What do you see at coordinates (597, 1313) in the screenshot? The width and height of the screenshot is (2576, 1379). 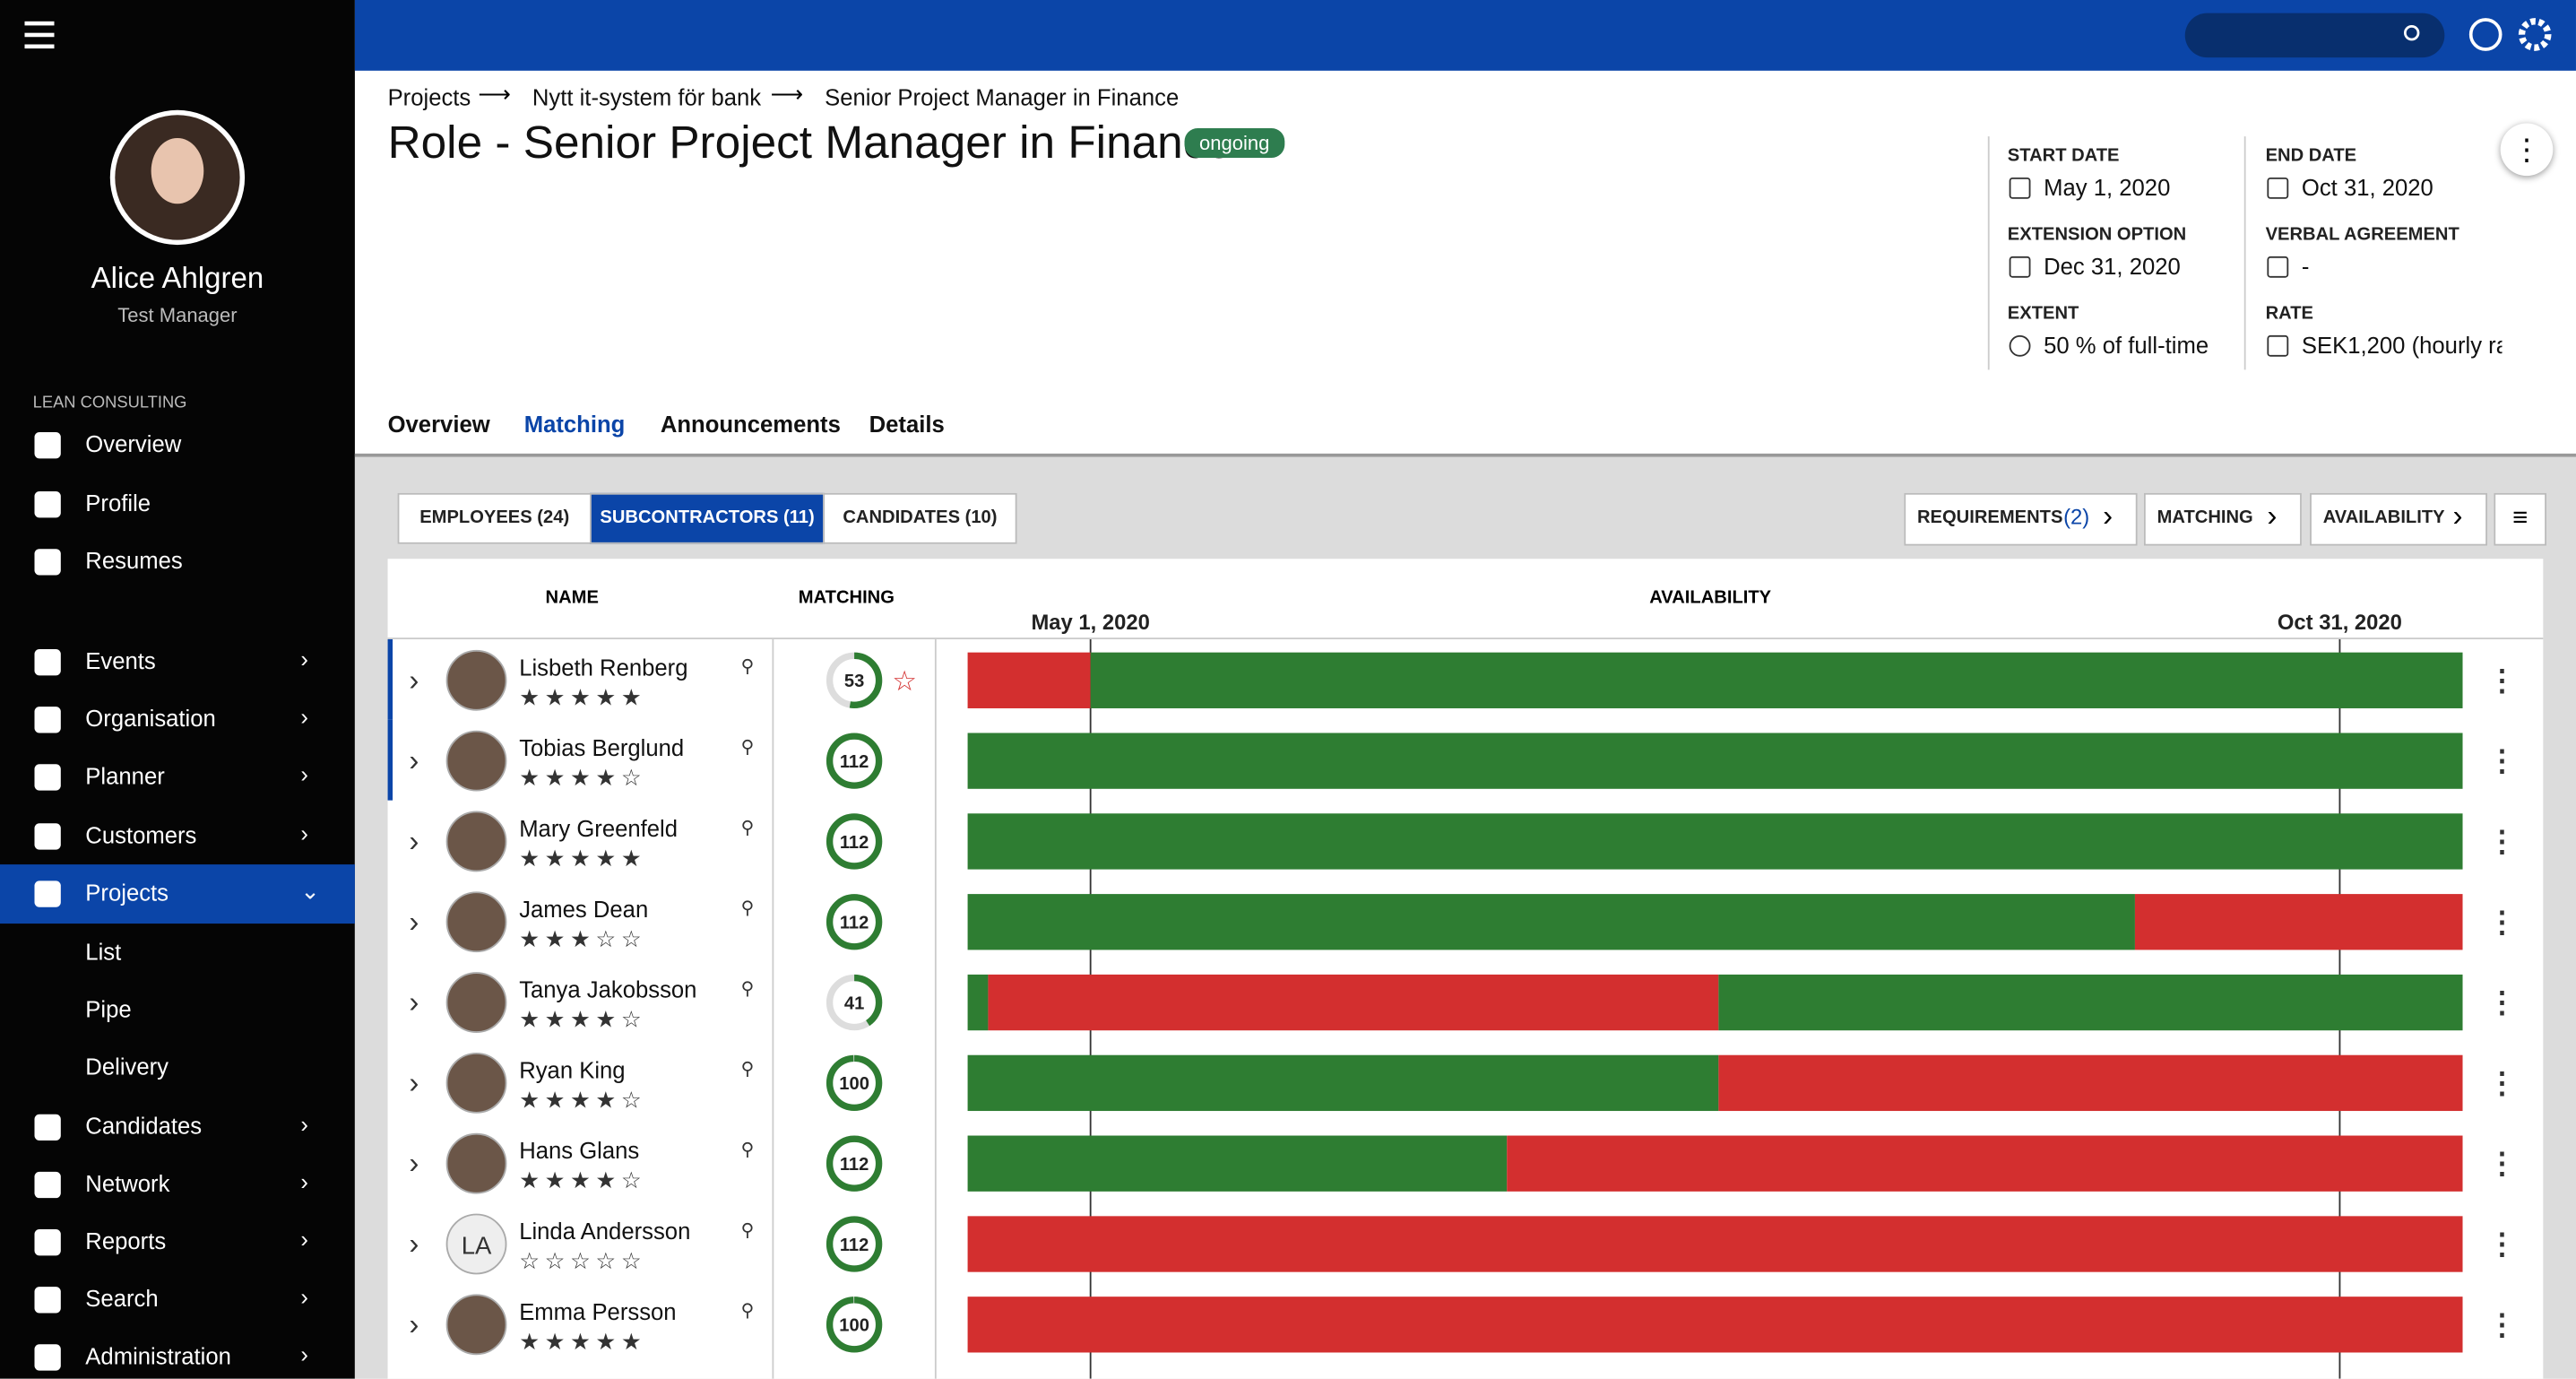 I see `candidate-name: Emma Persson` at bounding box center [597, 1313].